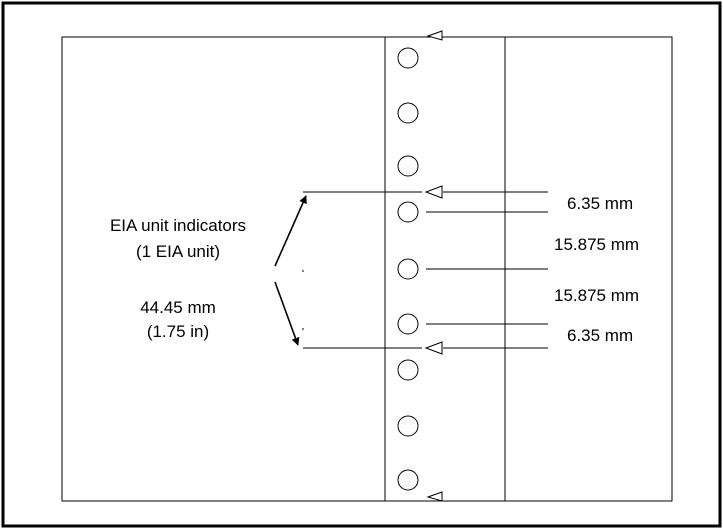  Describe the element at coordinates (178, 225) in the screenshot. I see `eia-unit-indicators-label: EIA unit indicators` at that location.